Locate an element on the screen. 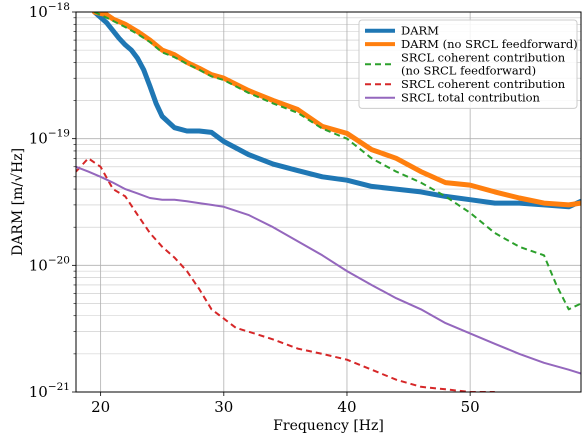  legend-label-1: DARM (no SRCL feedforward) is located at coordinates (489, 44).